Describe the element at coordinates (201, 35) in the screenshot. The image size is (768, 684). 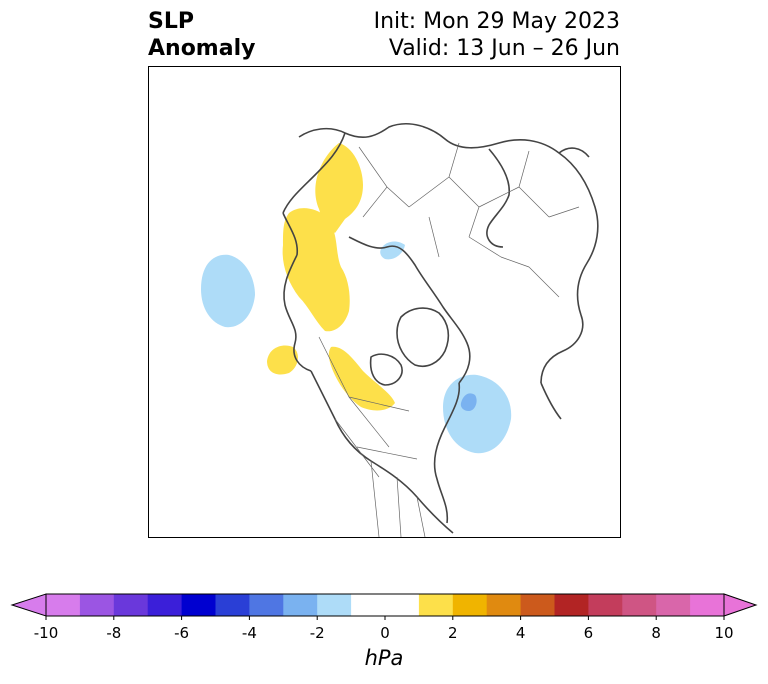
I see `chart-title: SLP Anomaly` at that location.